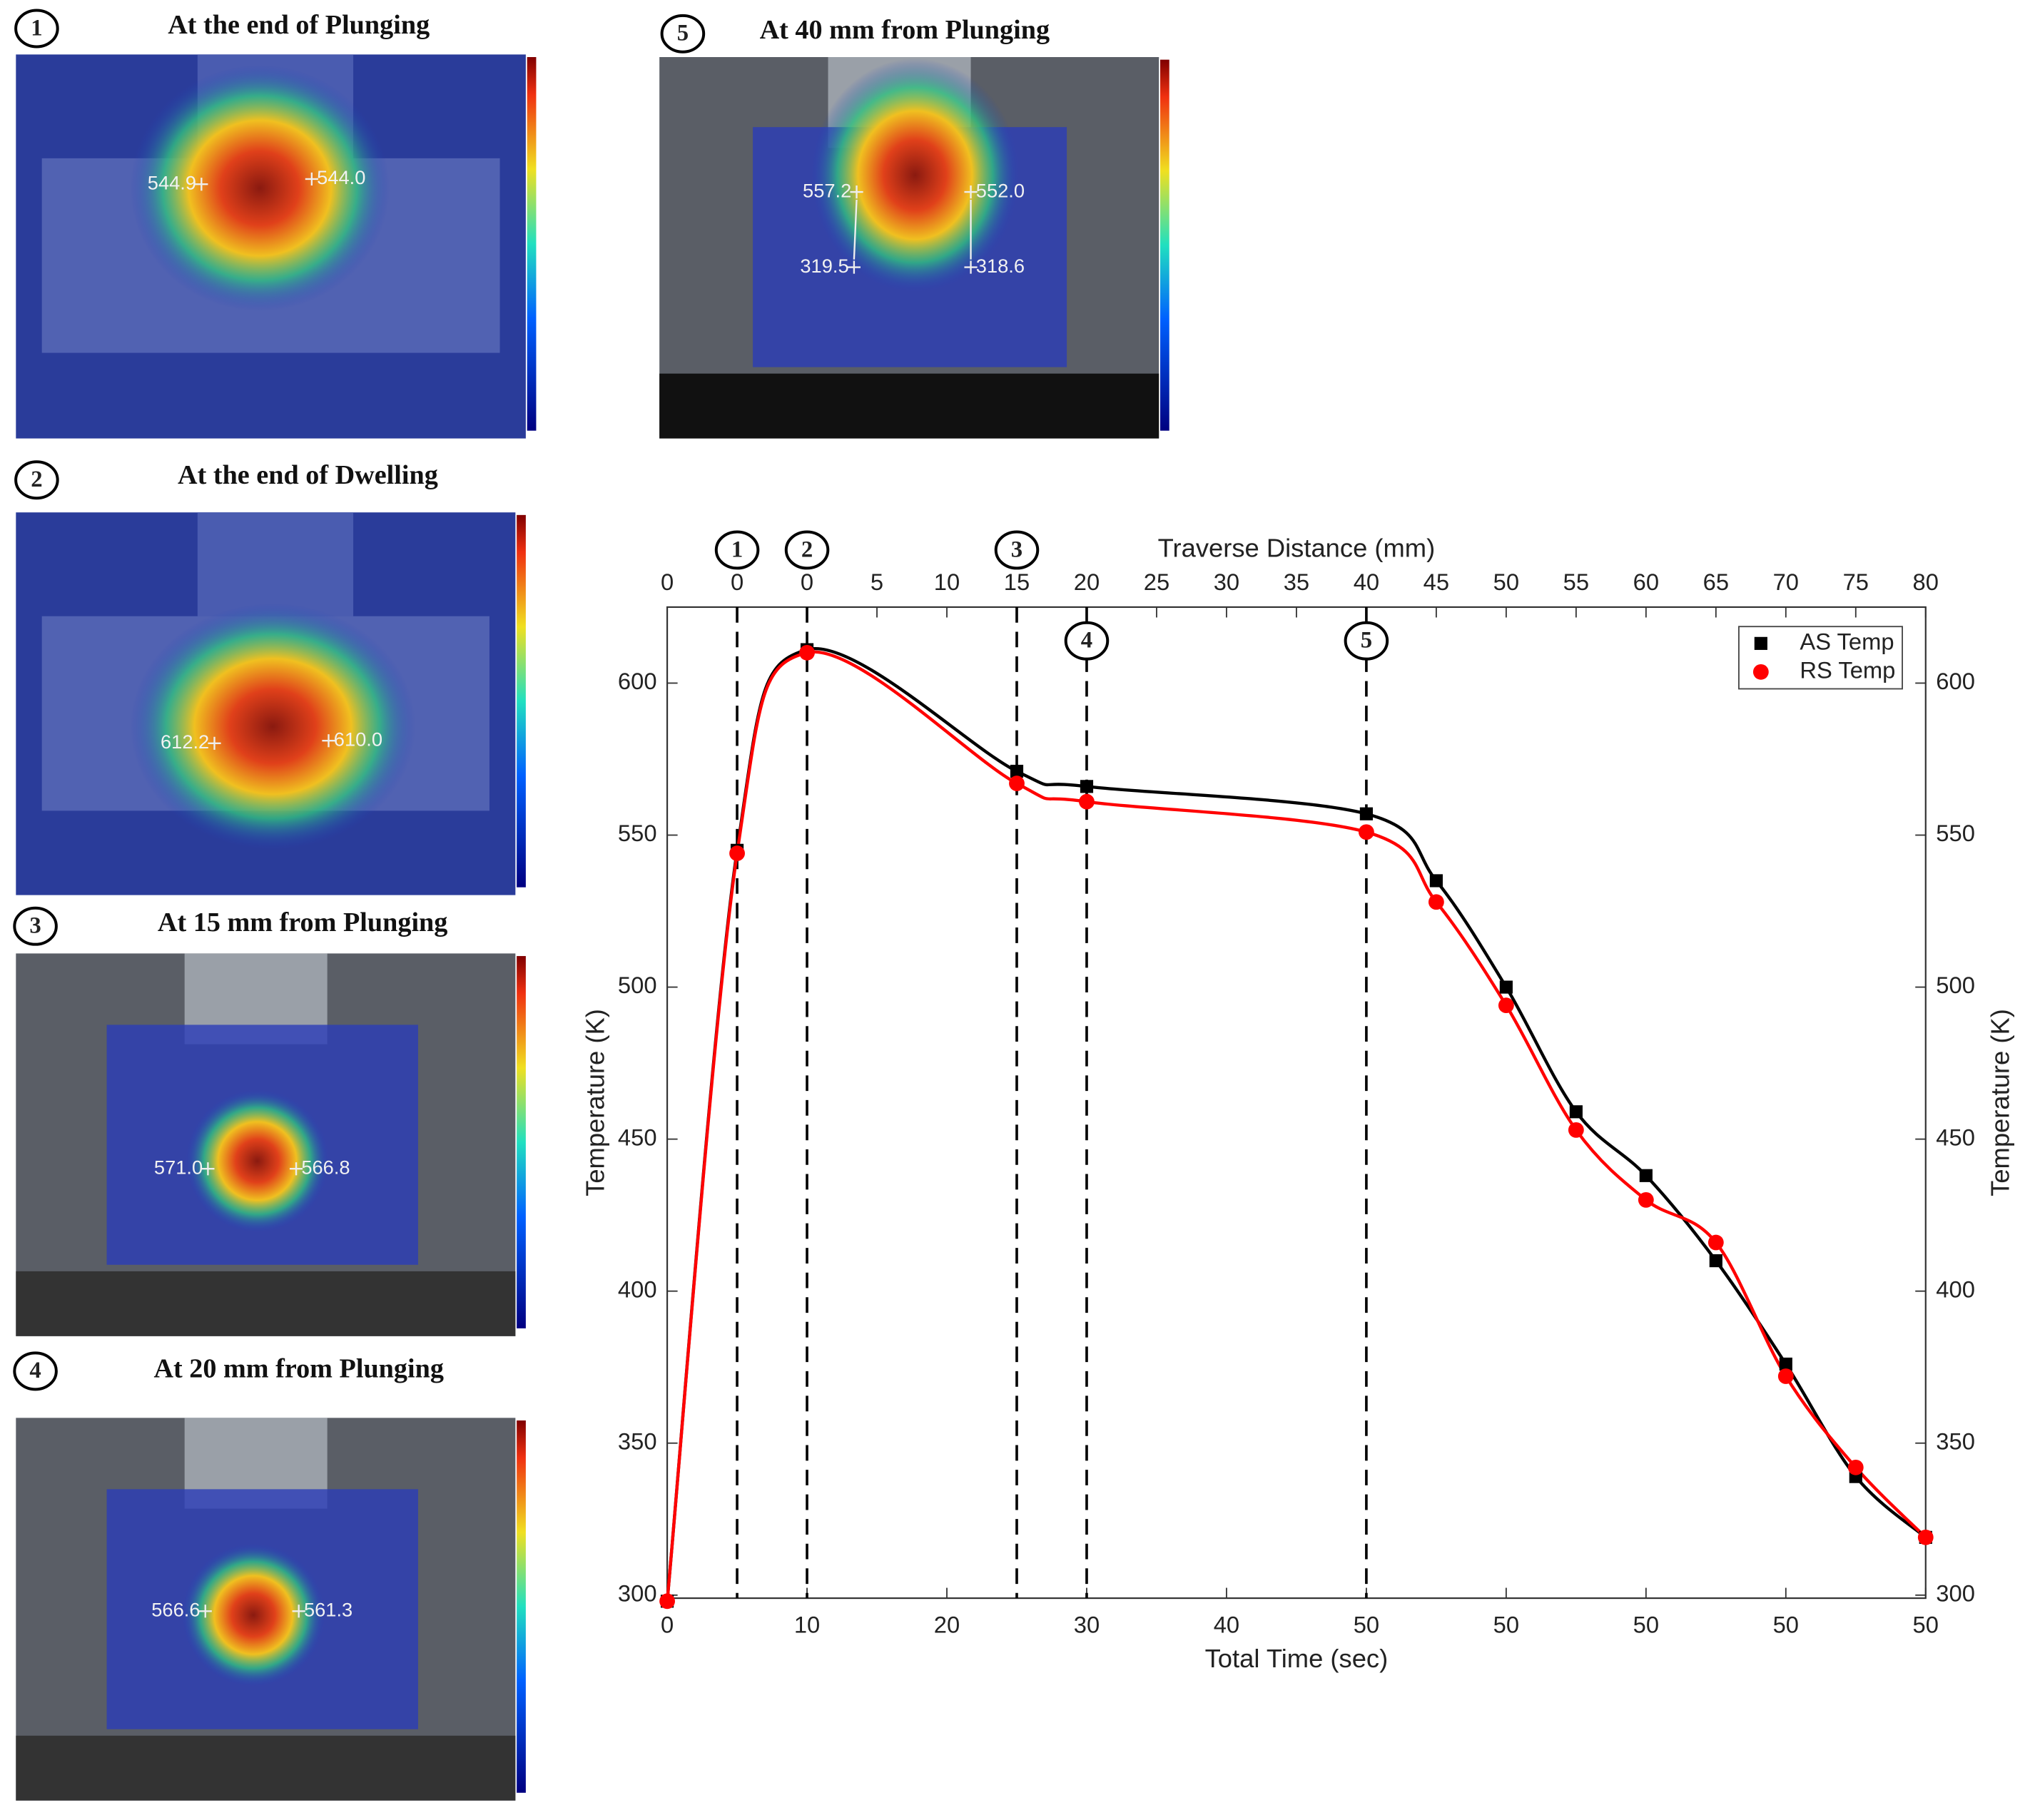 This screenshot has height=1820, width=2035. I want to click on x2-tick-label: 75, so click(1856, 582).